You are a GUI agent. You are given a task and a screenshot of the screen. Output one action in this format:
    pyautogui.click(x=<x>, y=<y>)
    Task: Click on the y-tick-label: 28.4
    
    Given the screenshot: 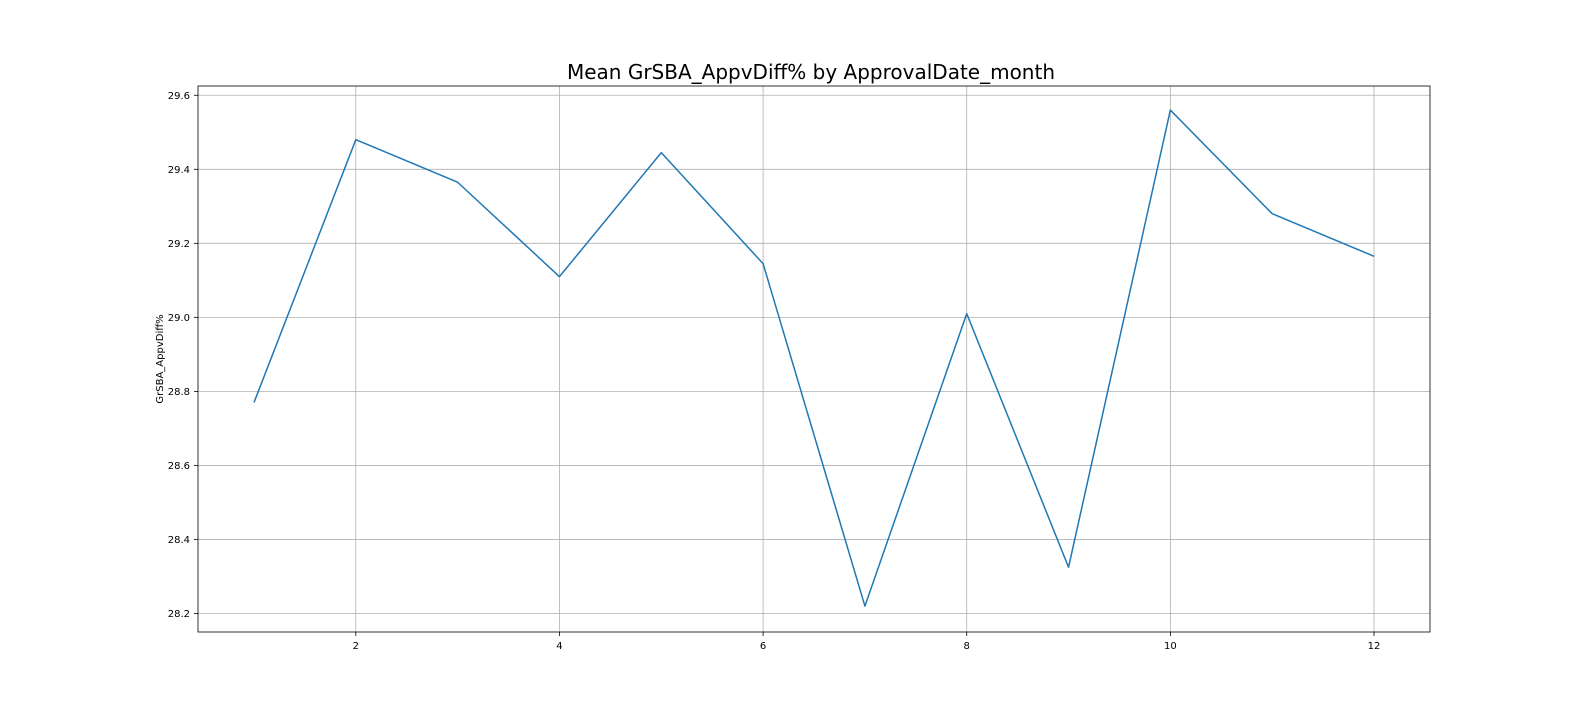 What is the action you would take?
    pyautogui.click(x=179, y=540)
    